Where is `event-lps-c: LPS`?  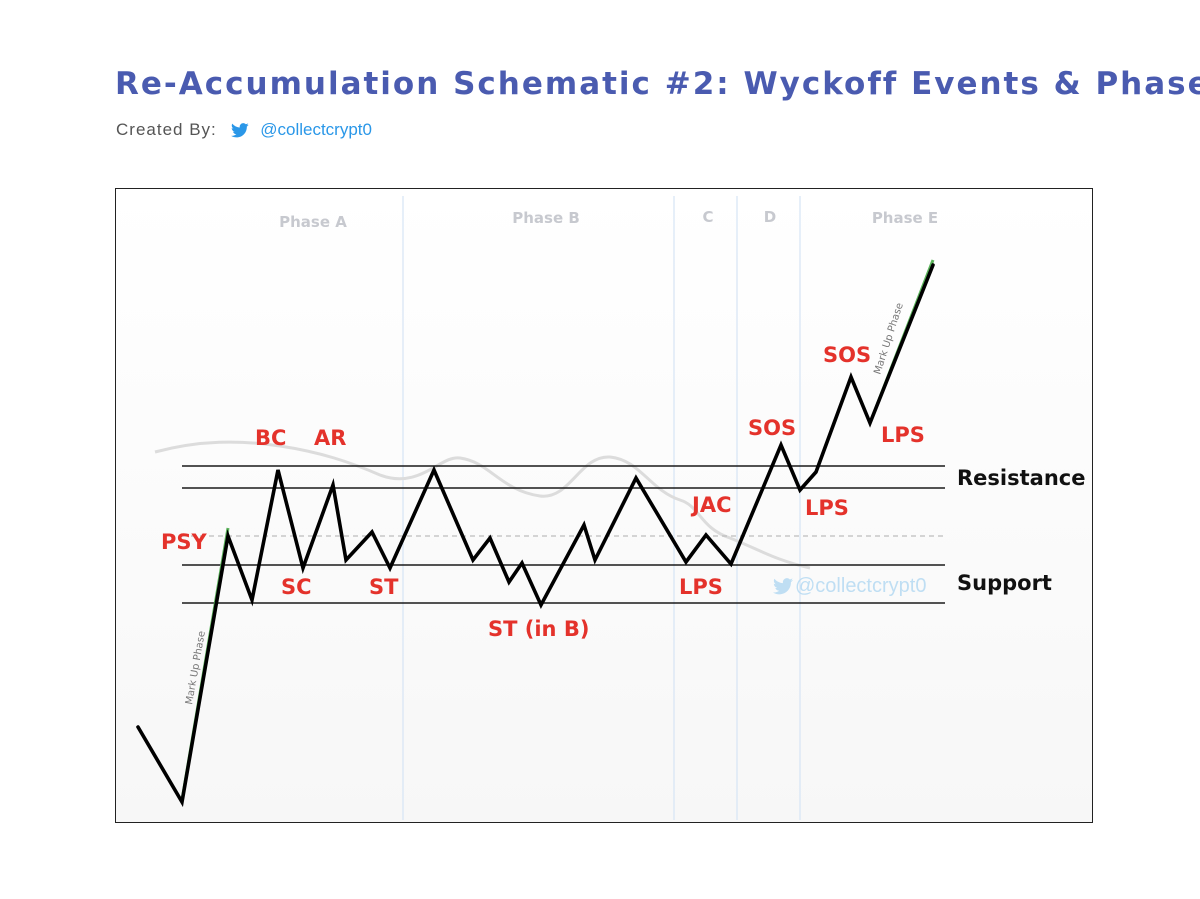 event-lps-c: LPS is located at coordinates (701, 587).